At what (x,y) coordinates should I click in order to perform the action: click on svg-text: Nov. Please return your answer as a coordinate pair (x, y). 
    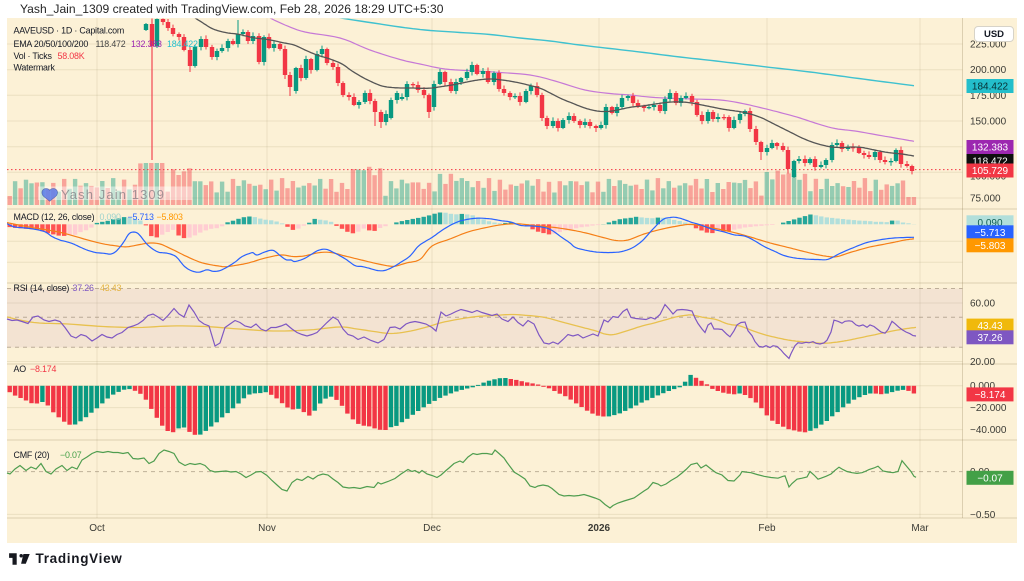
    Looking at the image, I should click on (267, 528).